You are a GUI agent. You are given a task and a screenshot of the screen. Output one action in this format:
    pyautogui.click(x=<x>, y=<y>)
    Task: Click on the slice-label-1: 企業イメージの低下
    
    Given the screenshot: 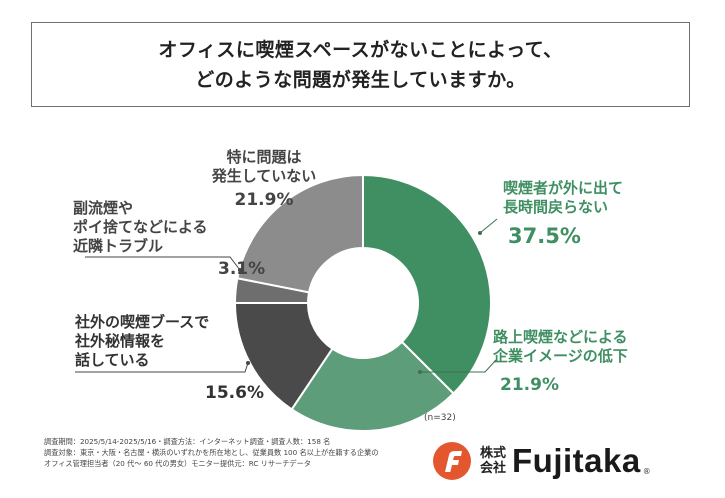 What is the action you would take?
    pyautogui.click(x=560, y=356)
    